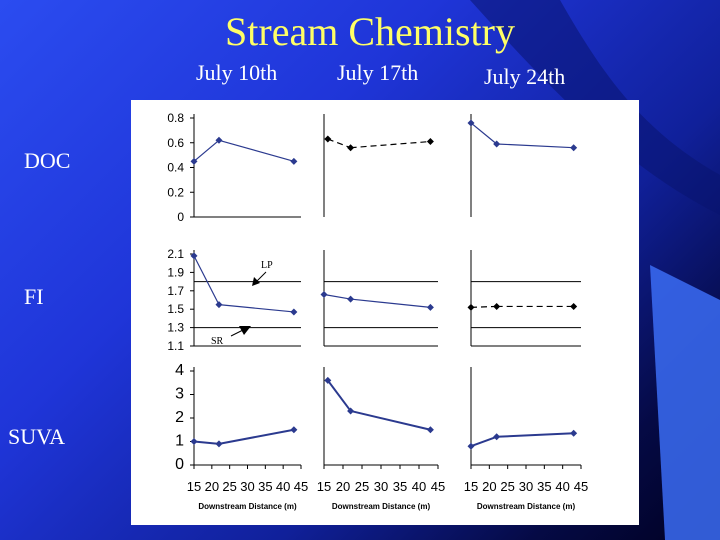 The image size is (720, 540). Describe the element at coordinates (237, 333) in the screenshot. I see `annotation-sr-arrow` at that location.